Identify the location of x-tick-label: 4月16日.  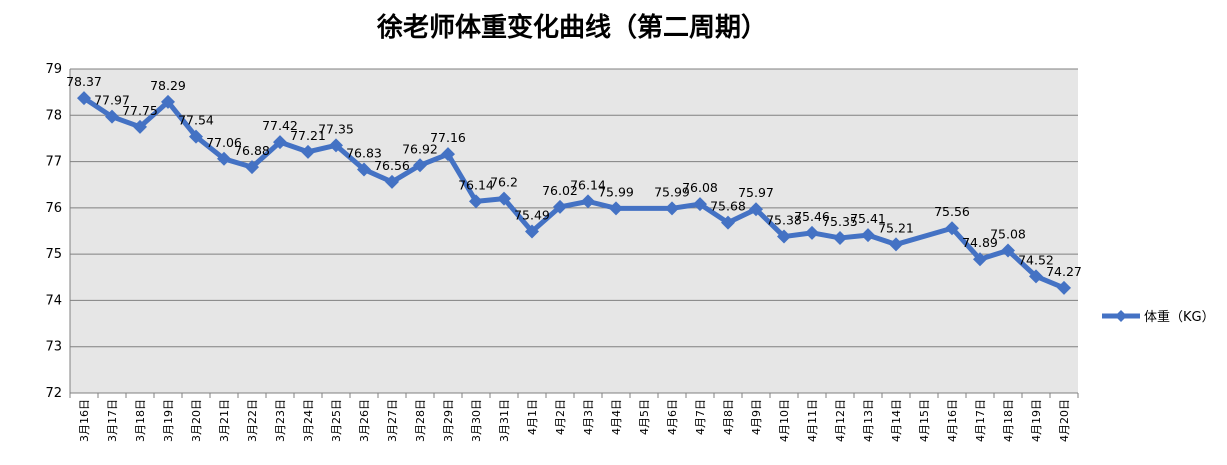
(952, 420).